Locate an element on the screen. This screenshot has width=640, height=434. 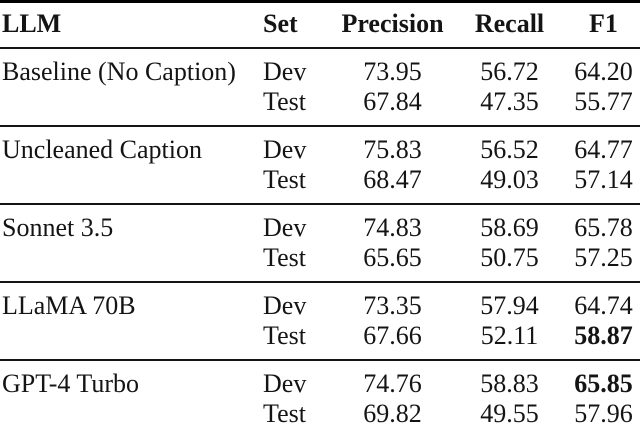
table-row: GPT-4 Turbo Dev 74.76 58.83 65.85 is located at coordinates (320, 379).